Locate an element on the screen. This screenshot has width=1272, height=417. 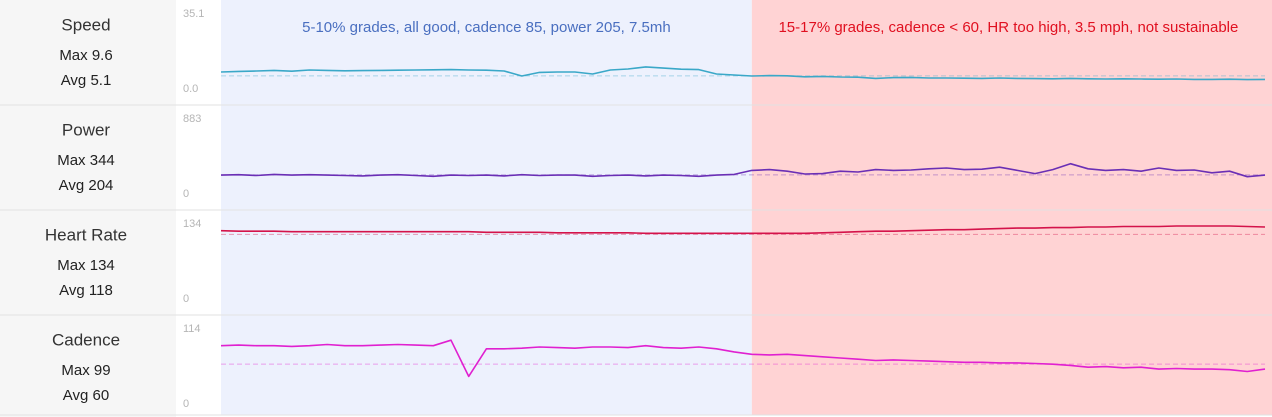
stat-value: 60 is located at coordinates (101, 395).